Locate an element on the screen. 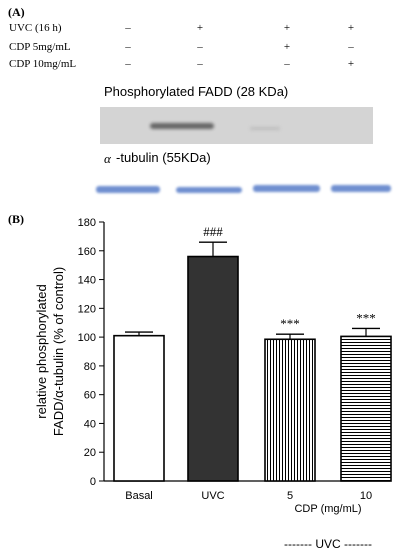  mark-cdp10-uvc: – is located at coordinates (200, 64).